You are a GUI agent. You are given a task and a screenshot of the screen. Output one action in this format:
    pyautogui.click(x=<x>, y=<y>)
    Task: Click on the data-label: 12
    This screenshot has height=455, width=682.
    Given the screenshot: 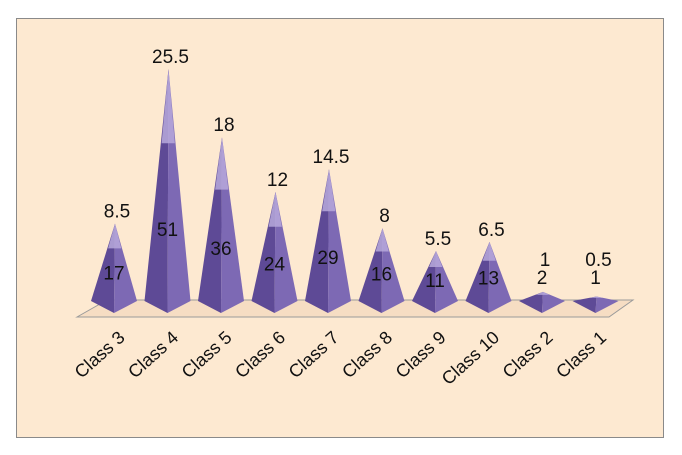 What is the action you would take?
    pyautogui.click(x=277, y=180)
    